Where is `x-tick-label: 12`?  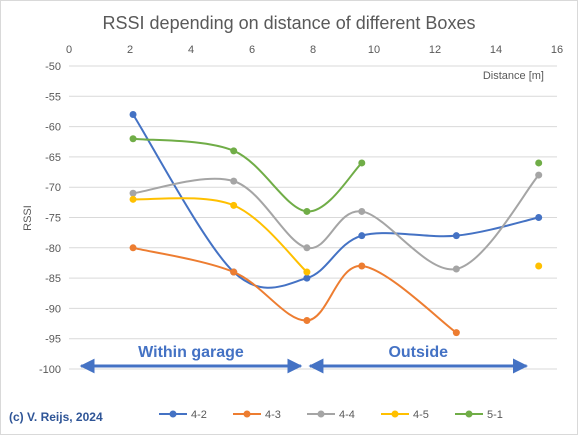 x-tick-label: 12 is located at coordinates (435, 50).